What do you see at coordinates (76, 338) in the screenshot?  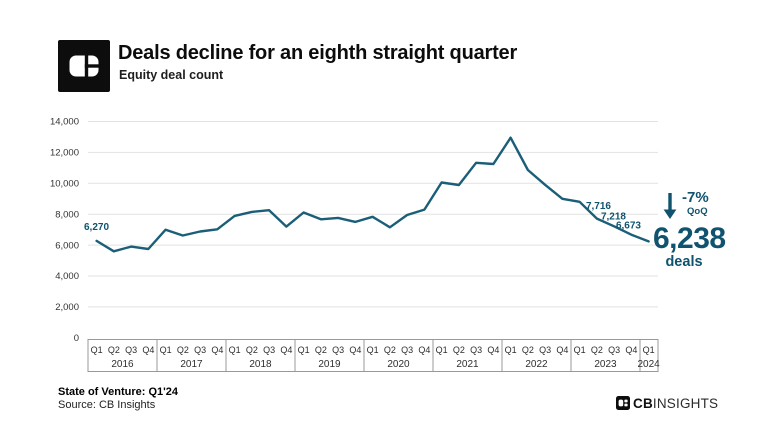 I see `y-axis-tick-label: 0` at bounding box center [76, 338].